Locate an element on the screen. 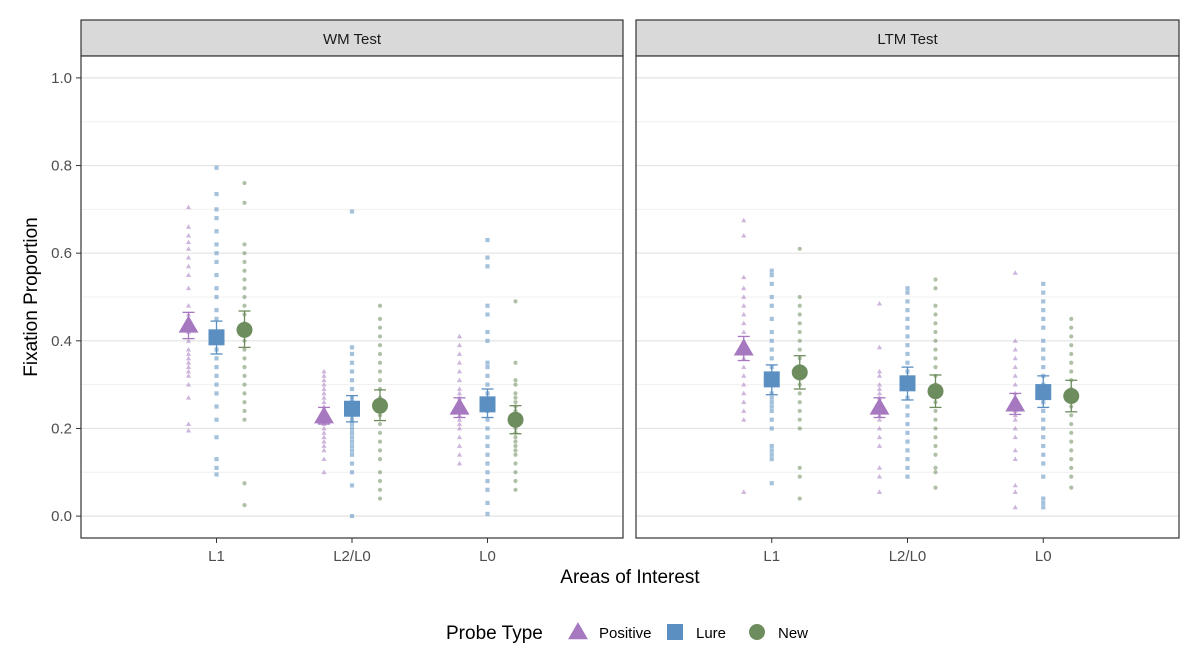  x-tick-label: L0 is located at coordinates (1043, 556).